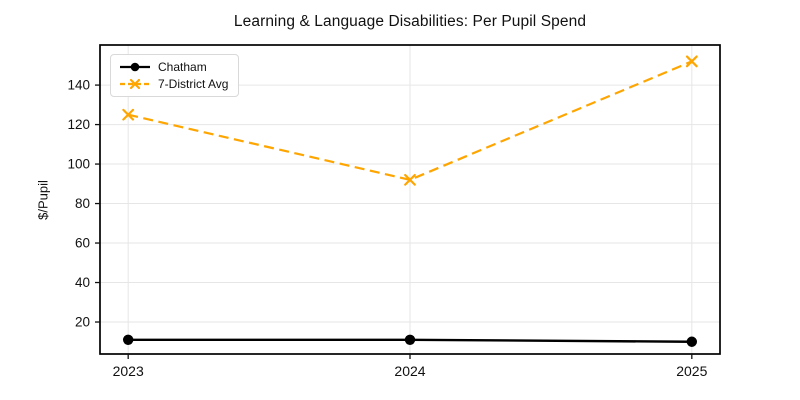 The image size is (800, 400). Describe the element at coordinates (128, 371) in the screenshot. I see `x-tick-label: 2023` at that location.